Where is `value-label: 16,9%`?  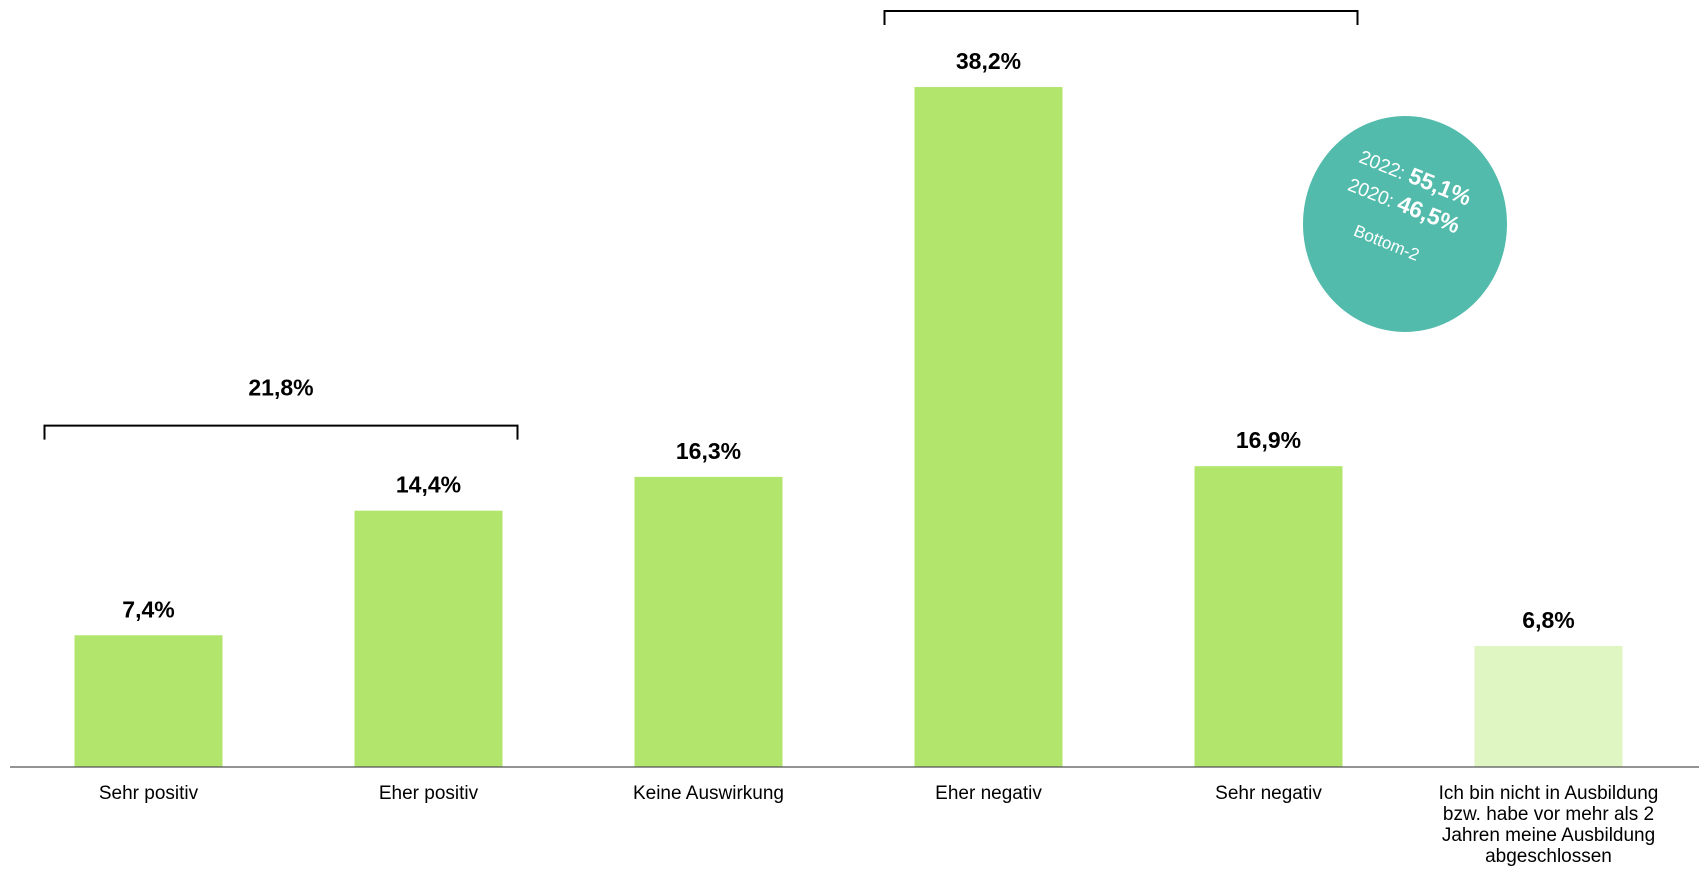 value-label: 16,9% is located at coordinates (1268, 440).